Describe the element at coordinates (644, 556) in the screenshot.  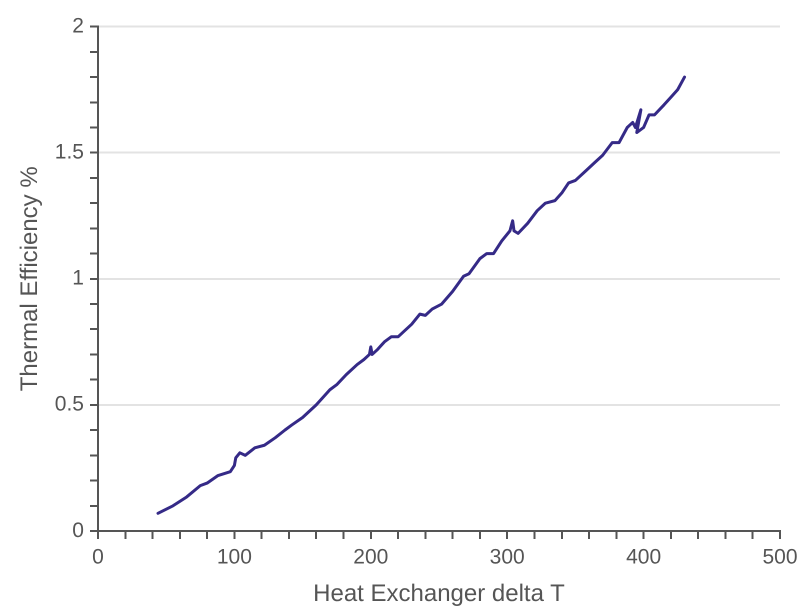
I see `x-tick-label: 400` at that location.